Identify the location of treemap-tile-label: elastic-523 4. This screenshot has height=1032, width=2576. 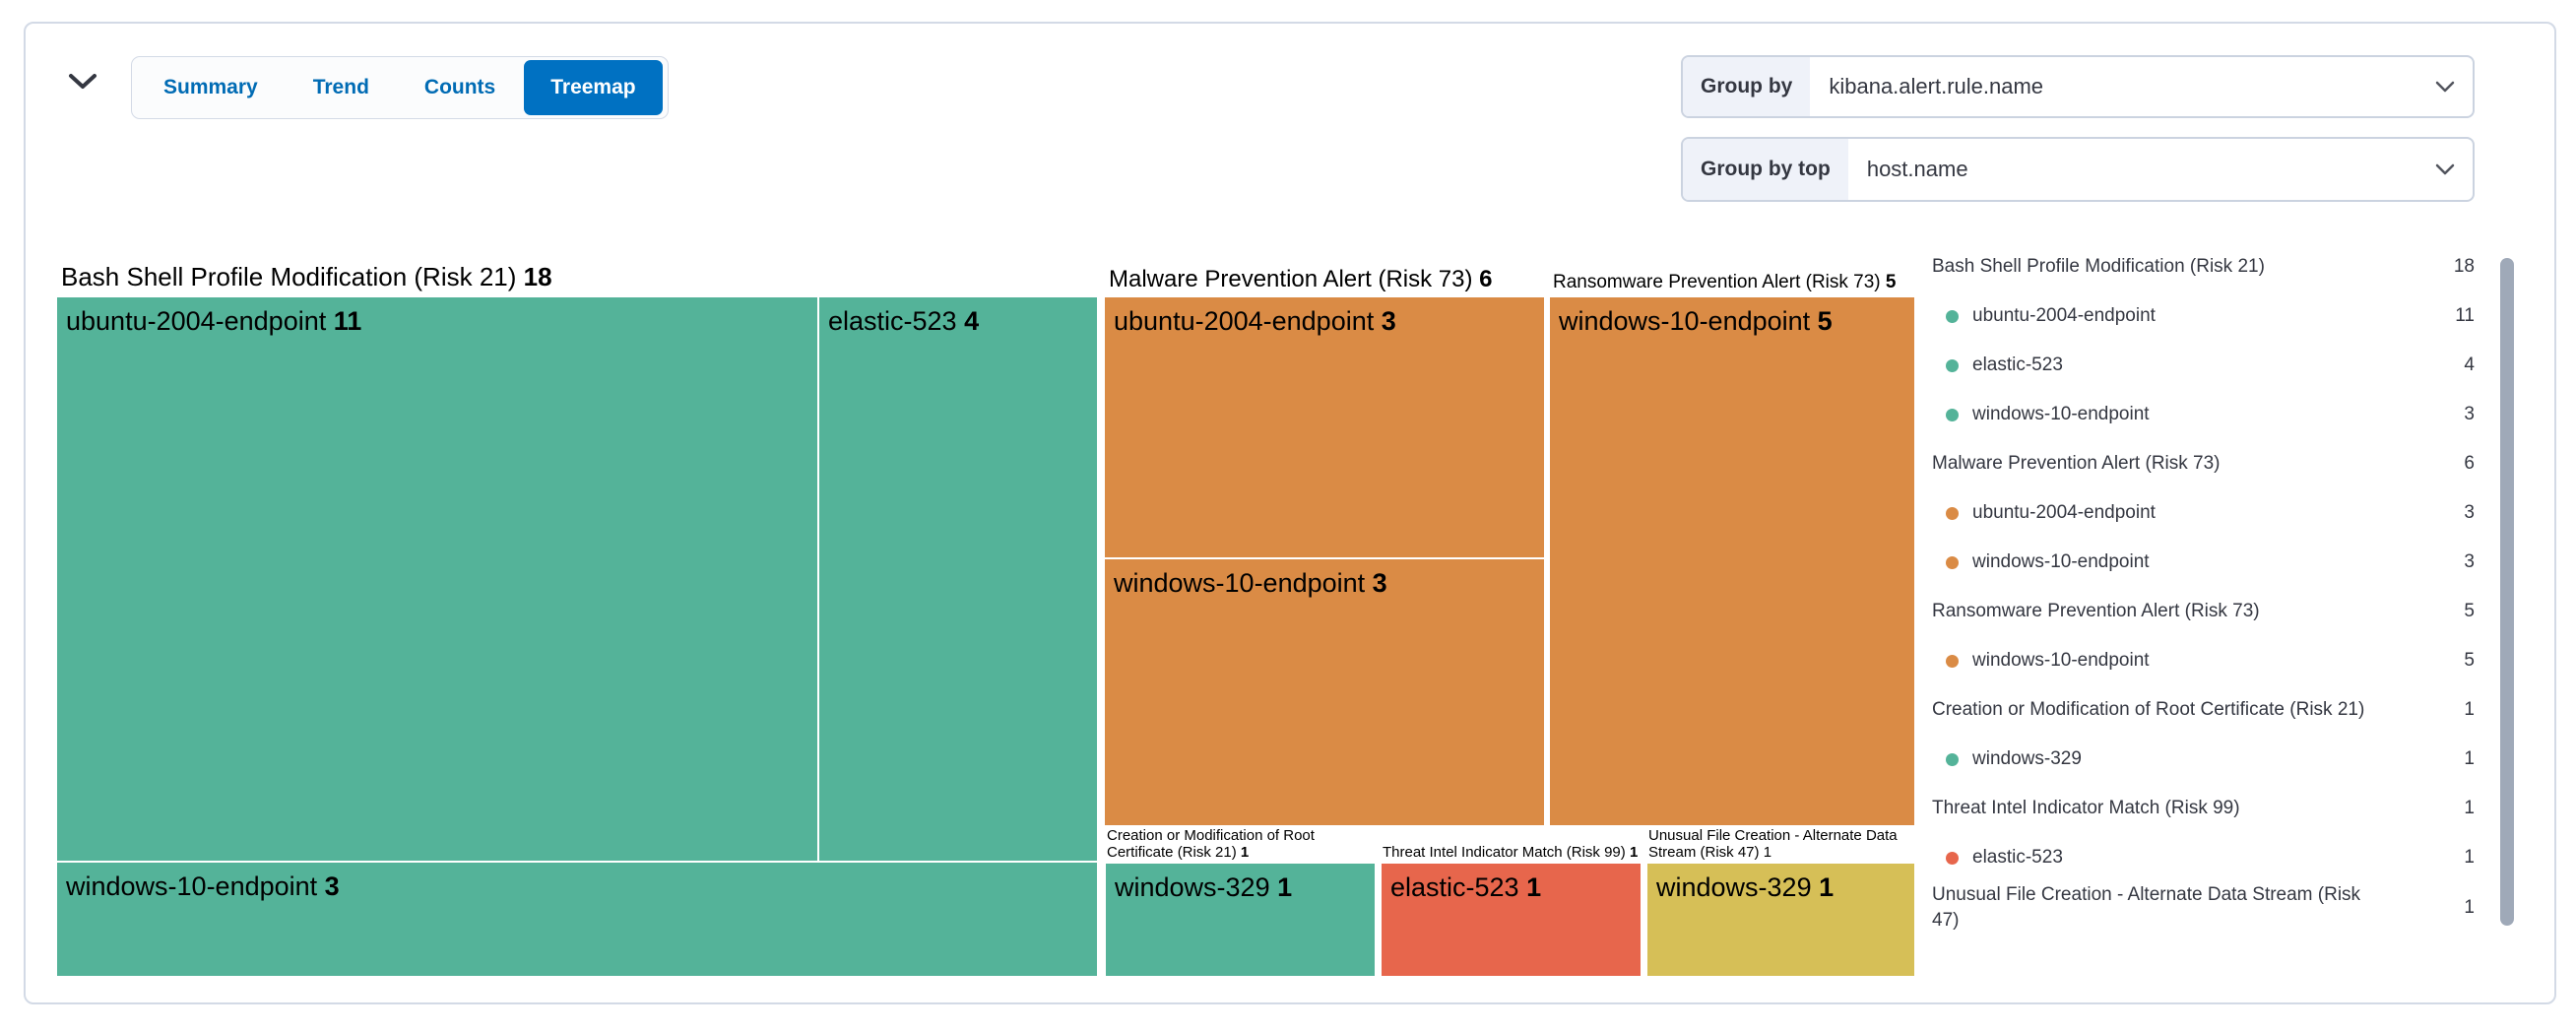
(904, 321).